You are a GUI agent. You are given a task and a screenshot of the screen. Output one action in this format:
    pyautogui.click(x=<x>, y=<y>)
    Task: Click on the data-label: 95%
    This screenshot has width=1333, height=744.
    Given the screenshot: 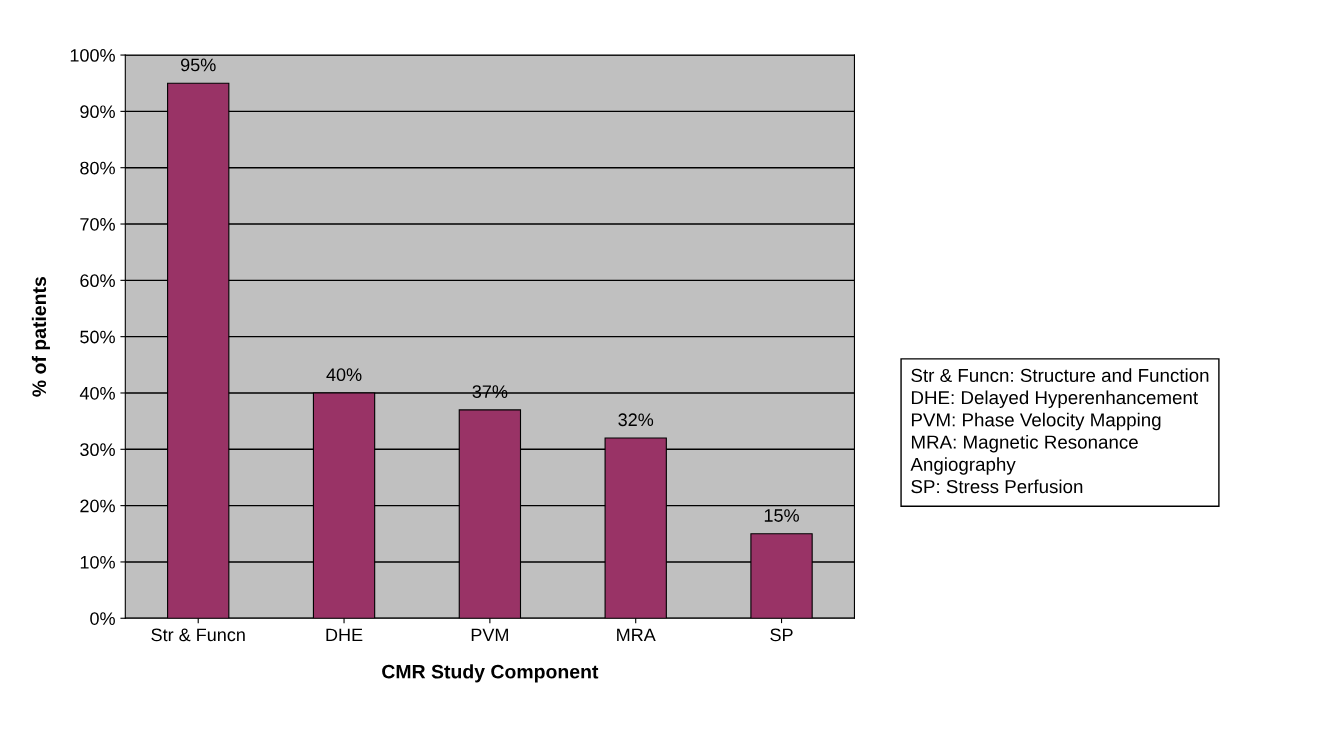 What is the action you would take?
    pyautogui.click(x=198, y=65)
    